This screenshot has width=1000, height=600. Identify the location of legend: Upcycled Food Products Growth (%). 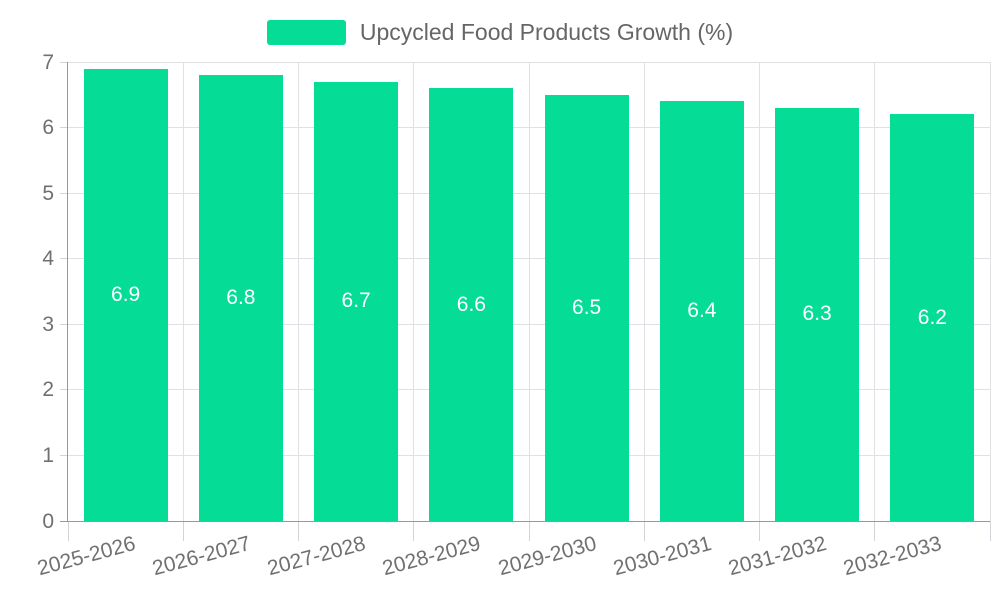
(500, 32).